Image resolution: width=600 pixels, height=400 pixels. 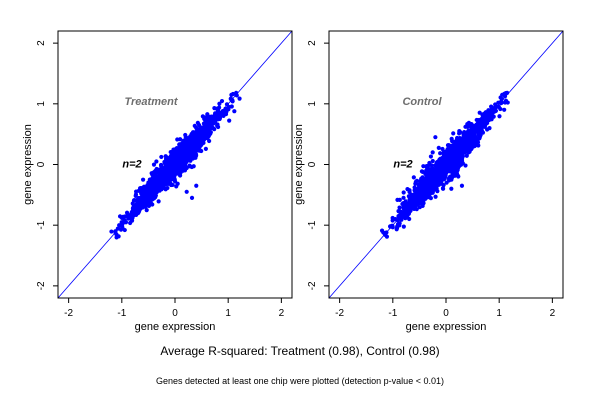 I want to click on panel-title: Control, so click(x=422, y=102).